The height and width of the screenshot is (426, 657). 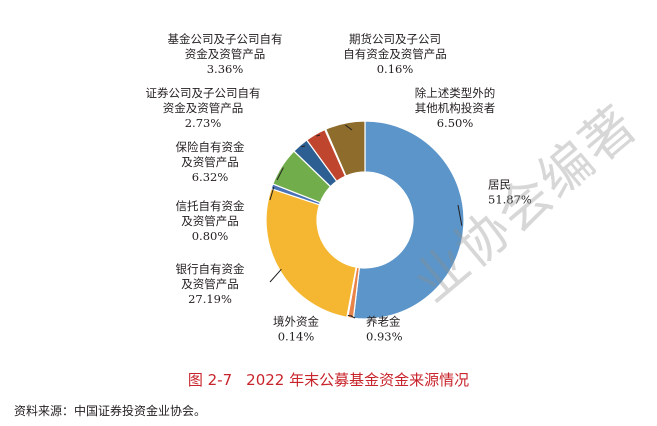 I want to click on slice-label: 保险自有资金及资管产品 6.32%, so click(x=210, y=162).